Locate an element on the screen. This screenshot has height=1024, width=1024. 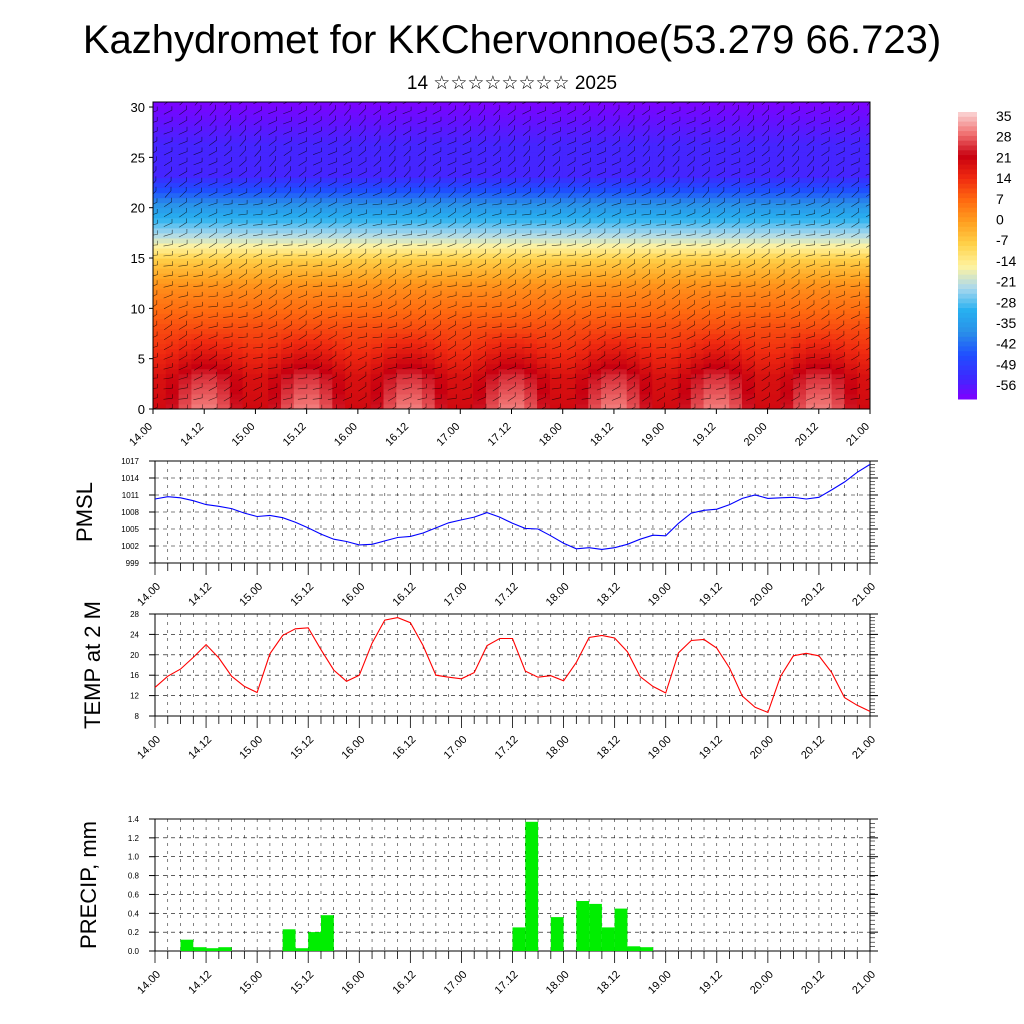
x-tick-label: 19.12 is located at coordinates (711, 748).